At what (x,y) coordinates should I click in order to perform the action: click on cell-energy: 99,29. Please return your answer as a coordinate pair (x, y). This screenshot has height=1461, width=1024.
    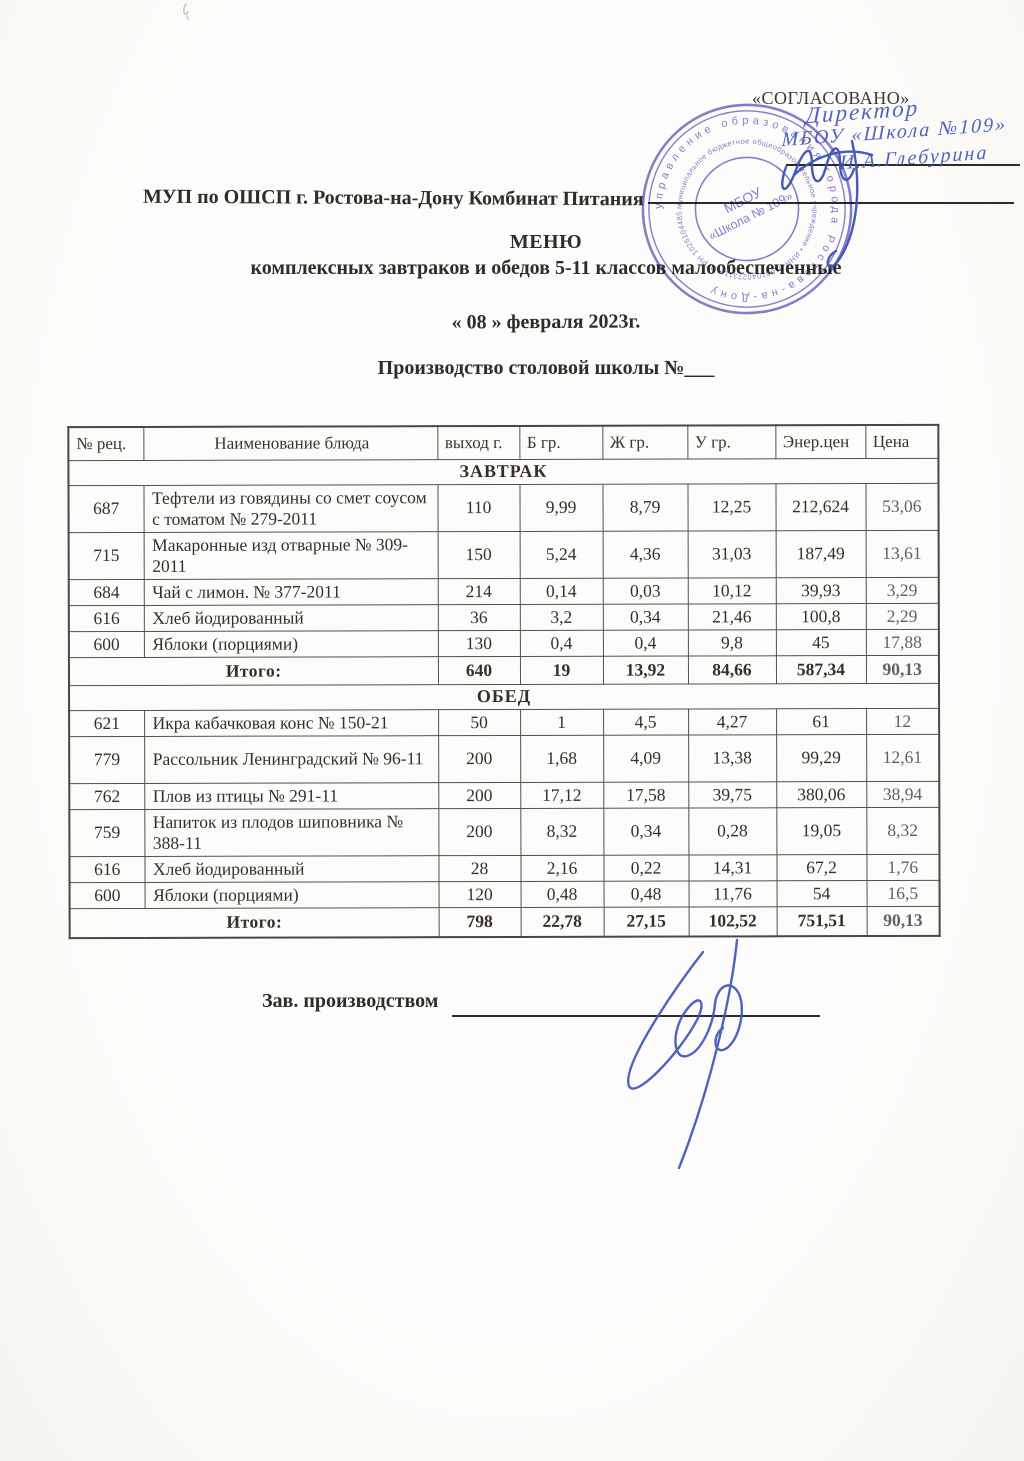
    Looking at the image, I should click on (821, 758).